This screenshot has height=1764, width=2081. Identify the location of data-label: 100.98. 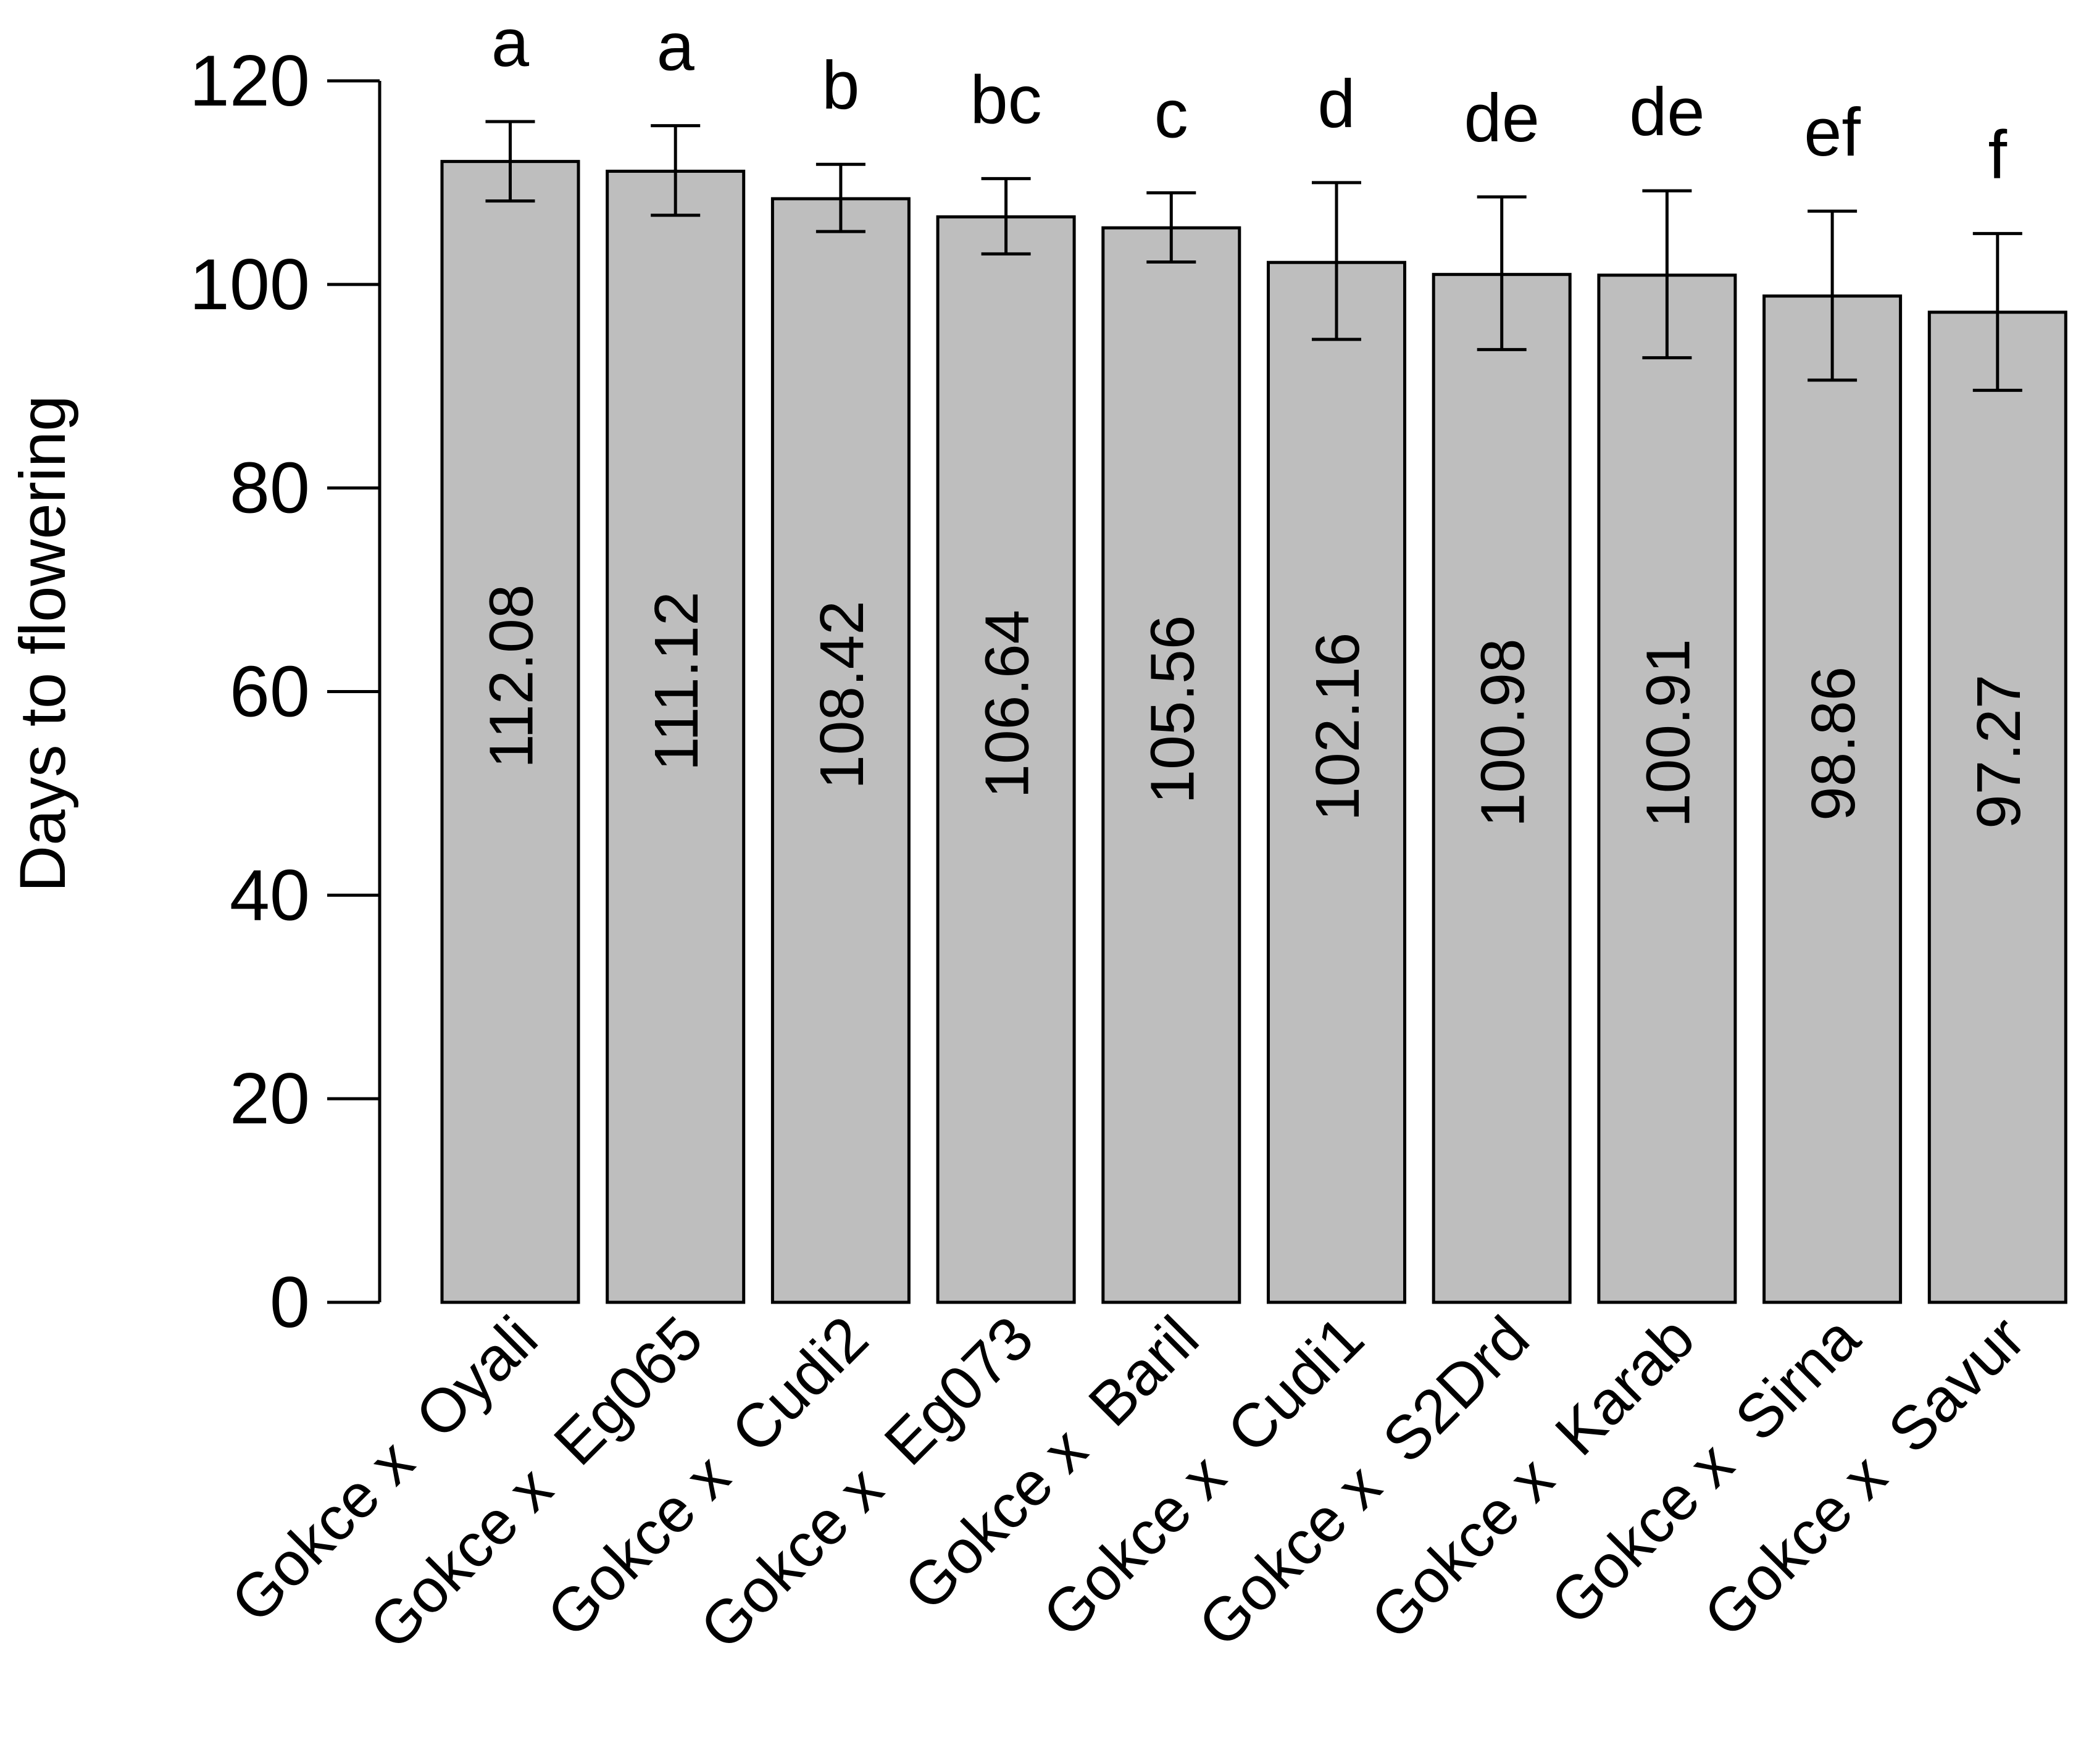
(1503, 732).